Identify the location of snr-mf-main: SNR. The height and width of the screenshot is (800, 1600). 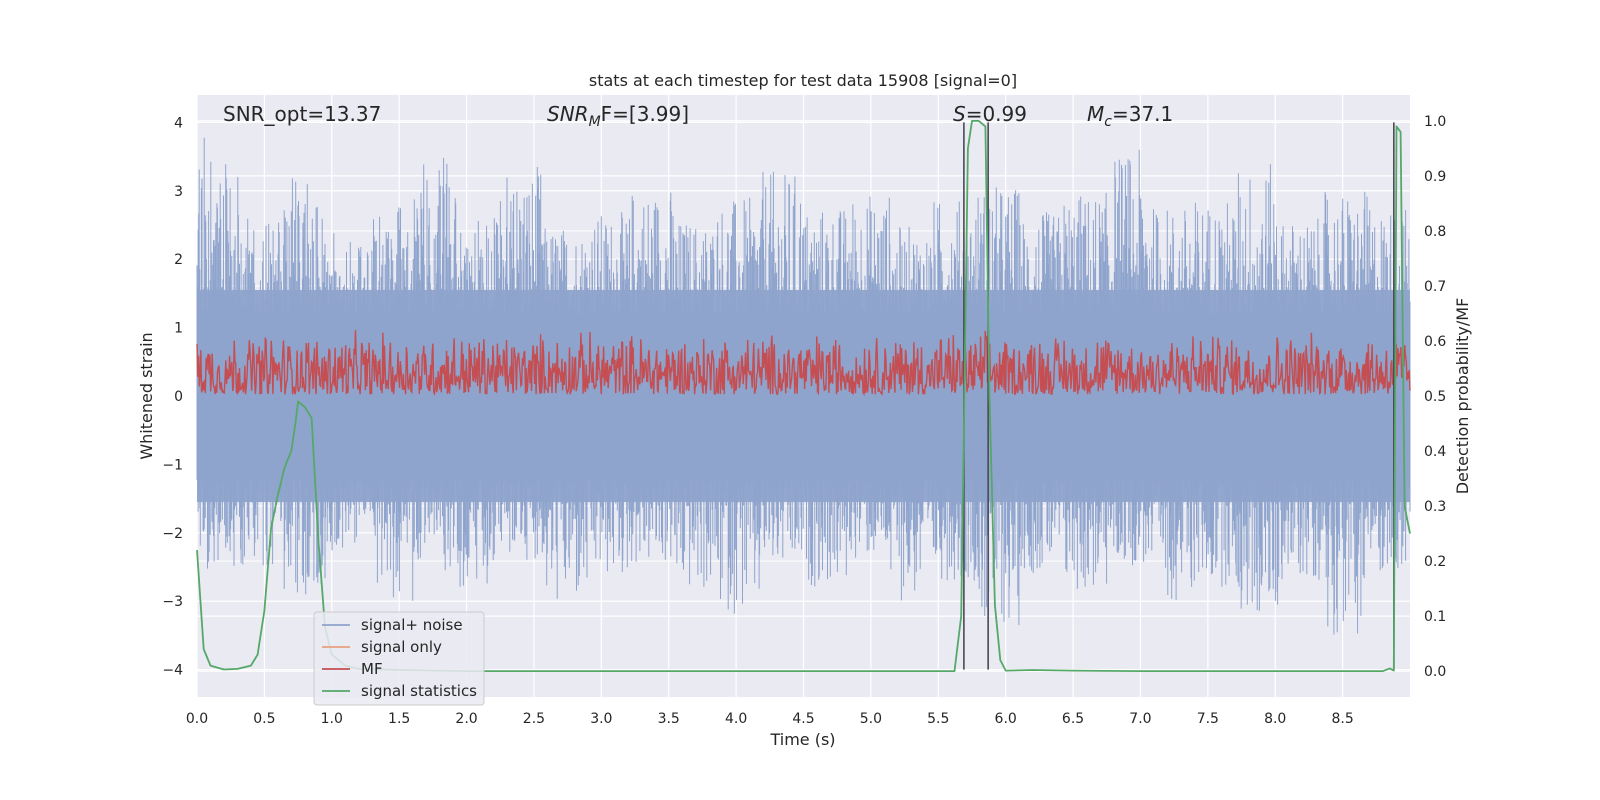
(568, 114).